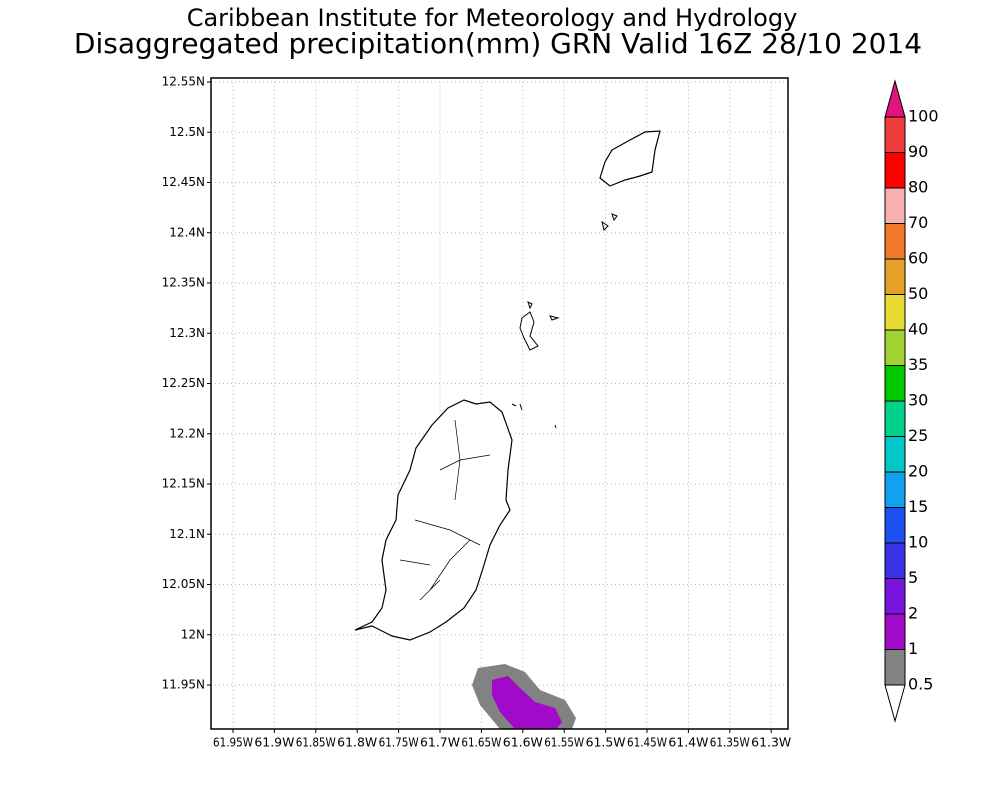 This screenshot has width=1000, height=800. I want to click on colorbar-label: 15, so click(918, 506).